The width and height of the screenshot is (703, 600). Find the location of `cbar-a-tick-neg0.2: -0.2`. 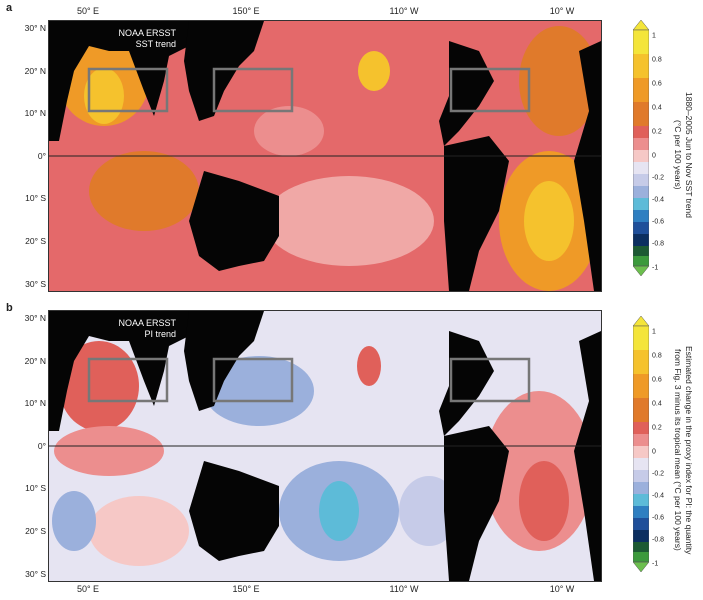

cbar-a-tick-neg0.2: -0.2 is located at coordinates (658, 178).